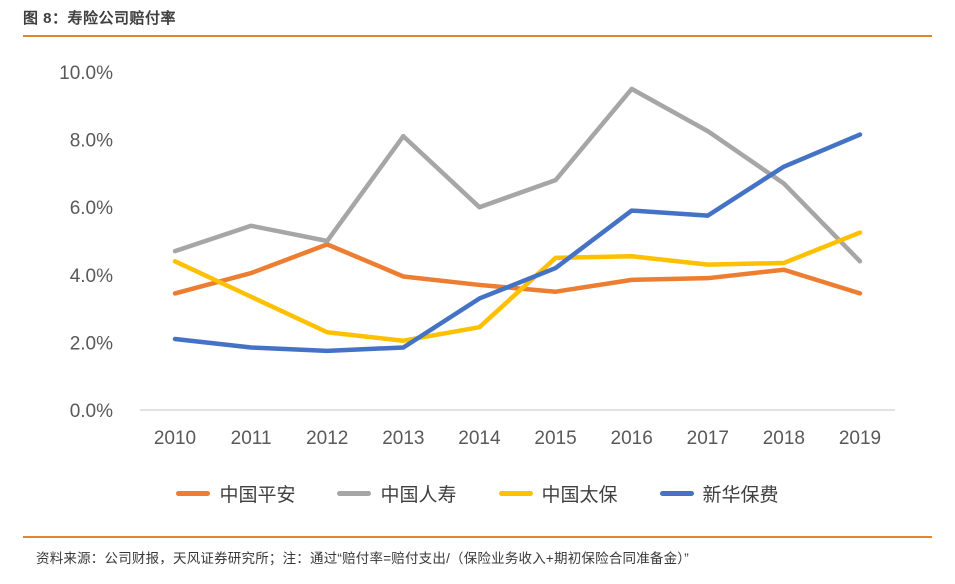  What do you see at coordinates (860, 438) in the screenshot?
I see `x-tick-label: 2019` at bounding box center [860, 438].